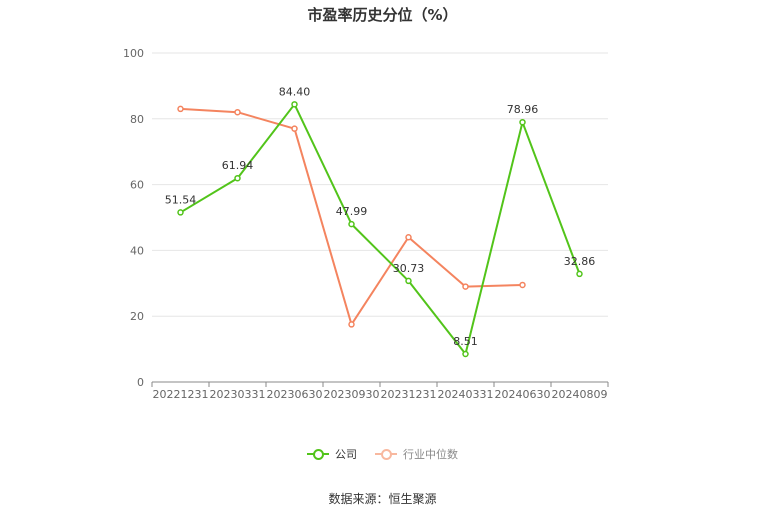  I want to click on legend-label-industry: 行业中位数, so click(430, 454).